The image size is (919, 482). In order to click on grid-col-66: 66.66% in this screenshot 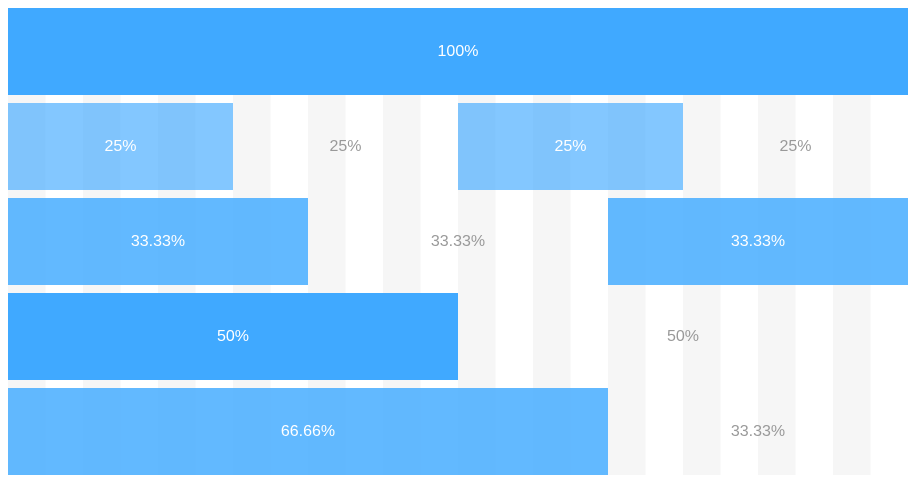, I will do `click(308, 431)`.